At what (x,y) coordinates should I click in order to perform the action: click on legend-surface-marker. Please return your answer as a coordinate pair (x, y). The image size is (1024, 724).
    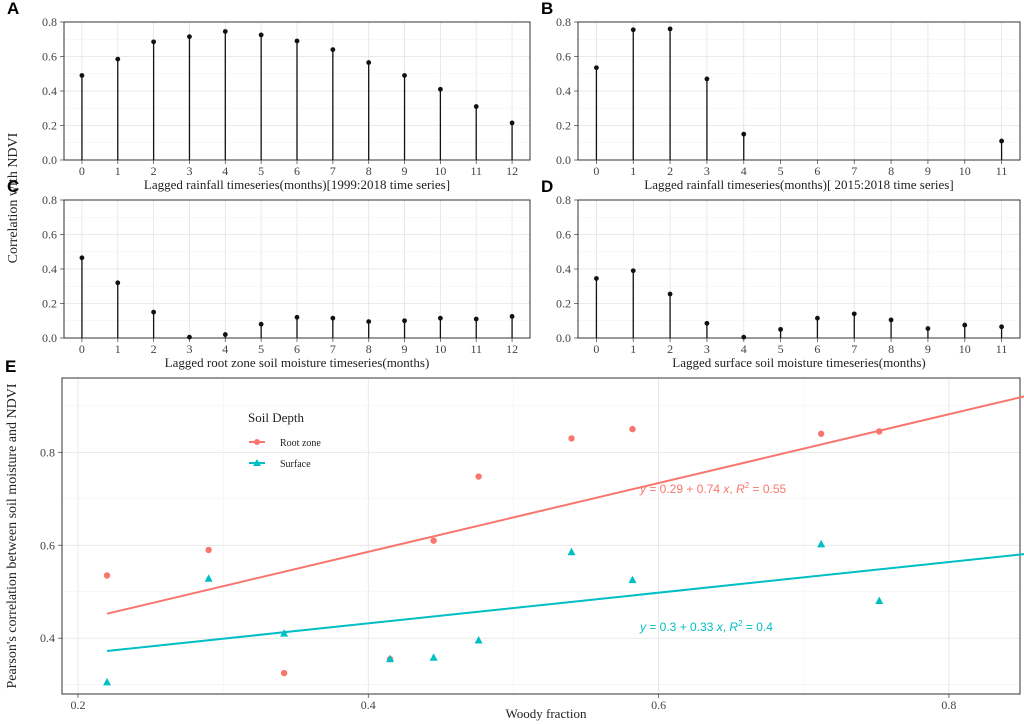
    Looking at the image, I should click on (257, 462).